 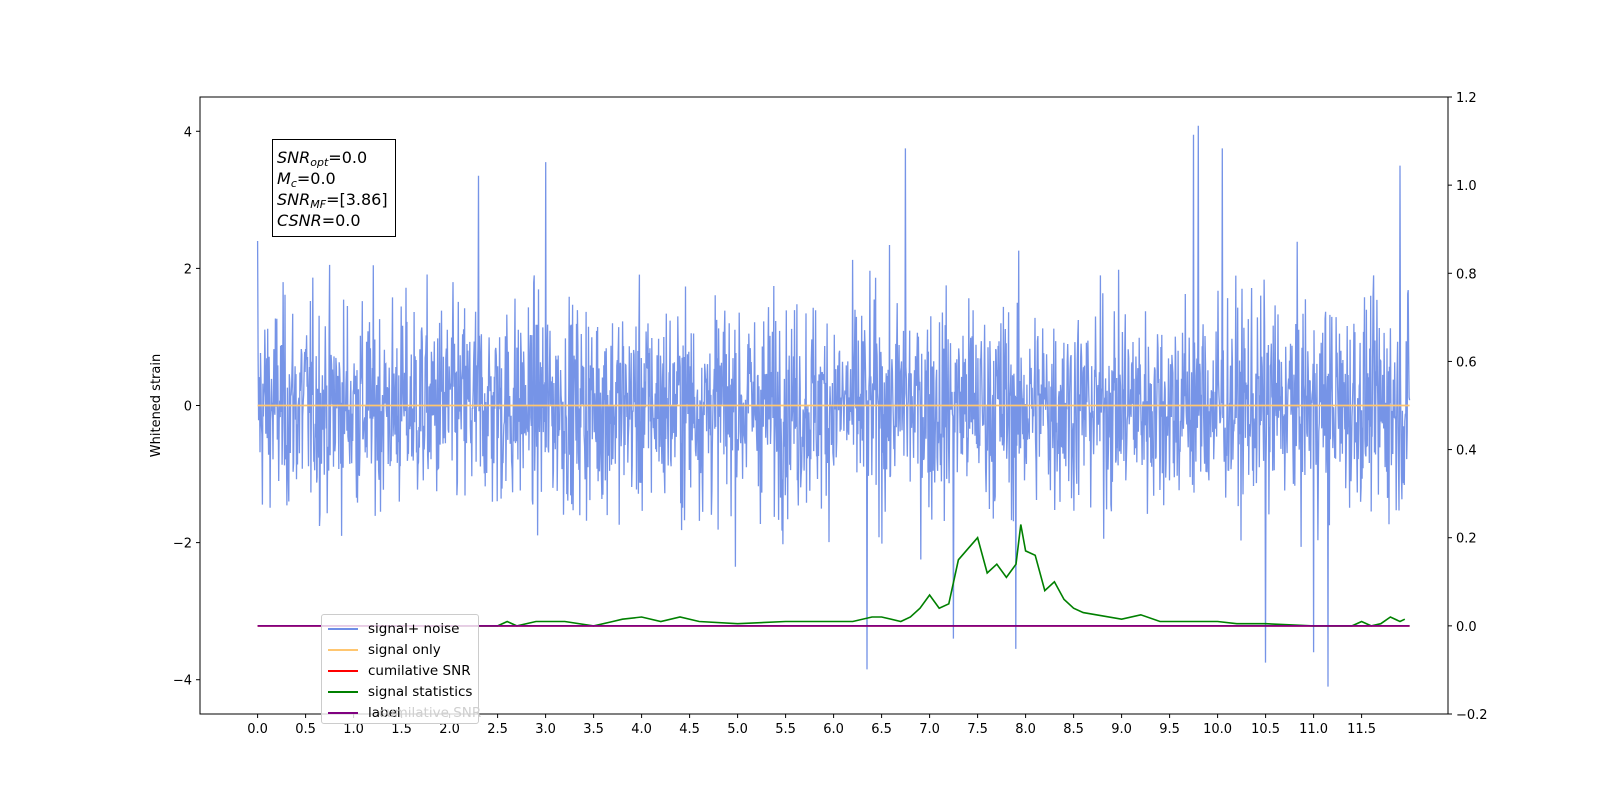 What do you see at coordinates (497, 729) in the screenshot?
I see `x-tick-label: 2.5` at bounding box center [497, 729].